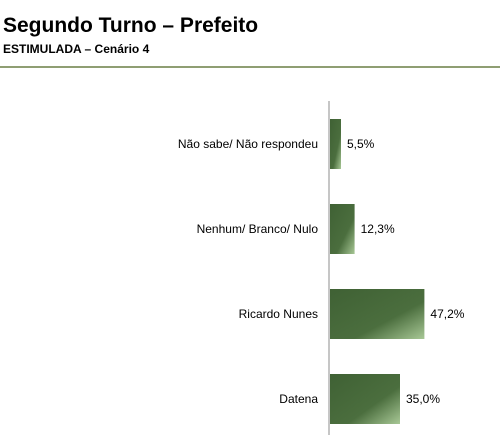 The width and height of the screenshot is (500, 435). Describe the element at coordinates (248, 144) in the screenshot. I see `category-label-0: Não sabe/ Não respondeu` at that location.